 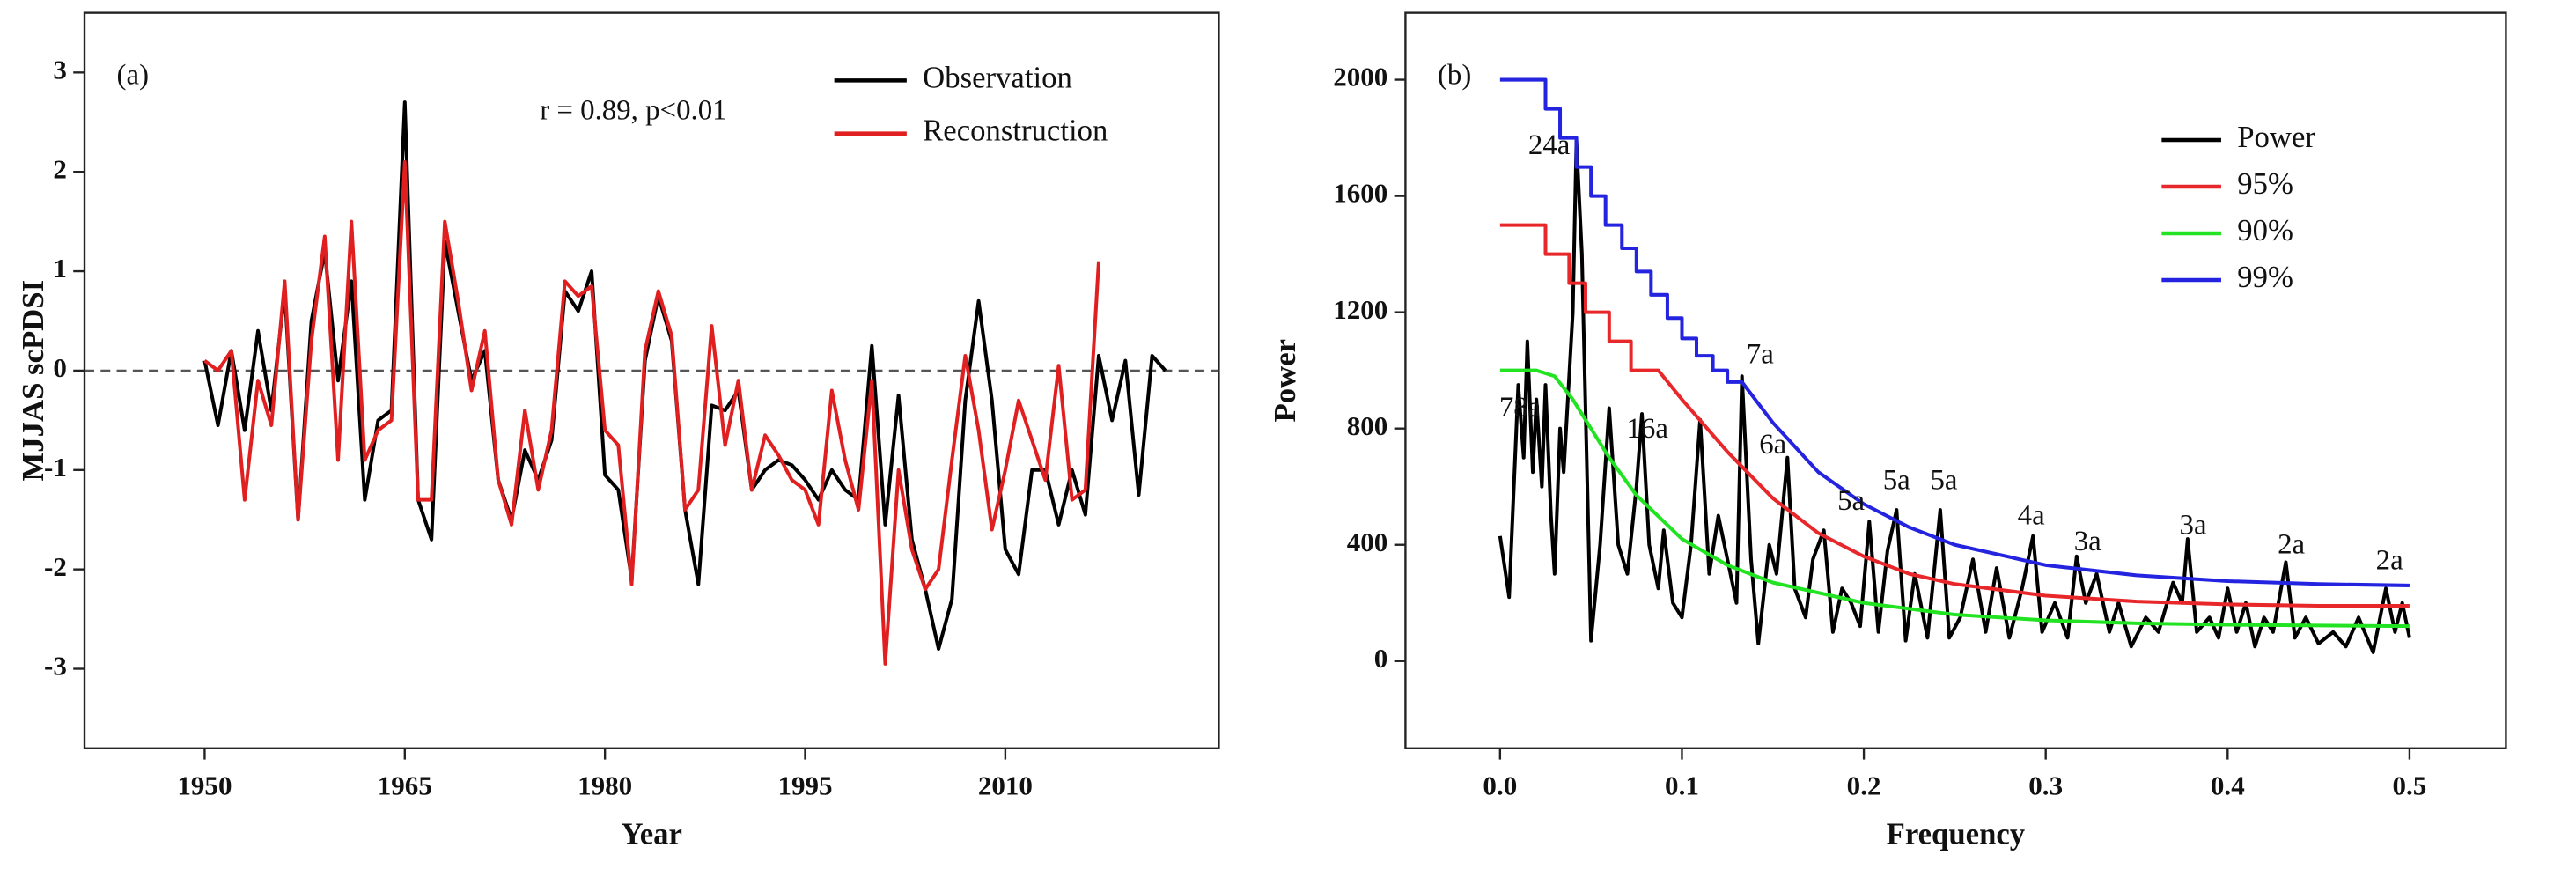 I want to click on x-tick-label: 0.2, so click(x=1864, y=785).